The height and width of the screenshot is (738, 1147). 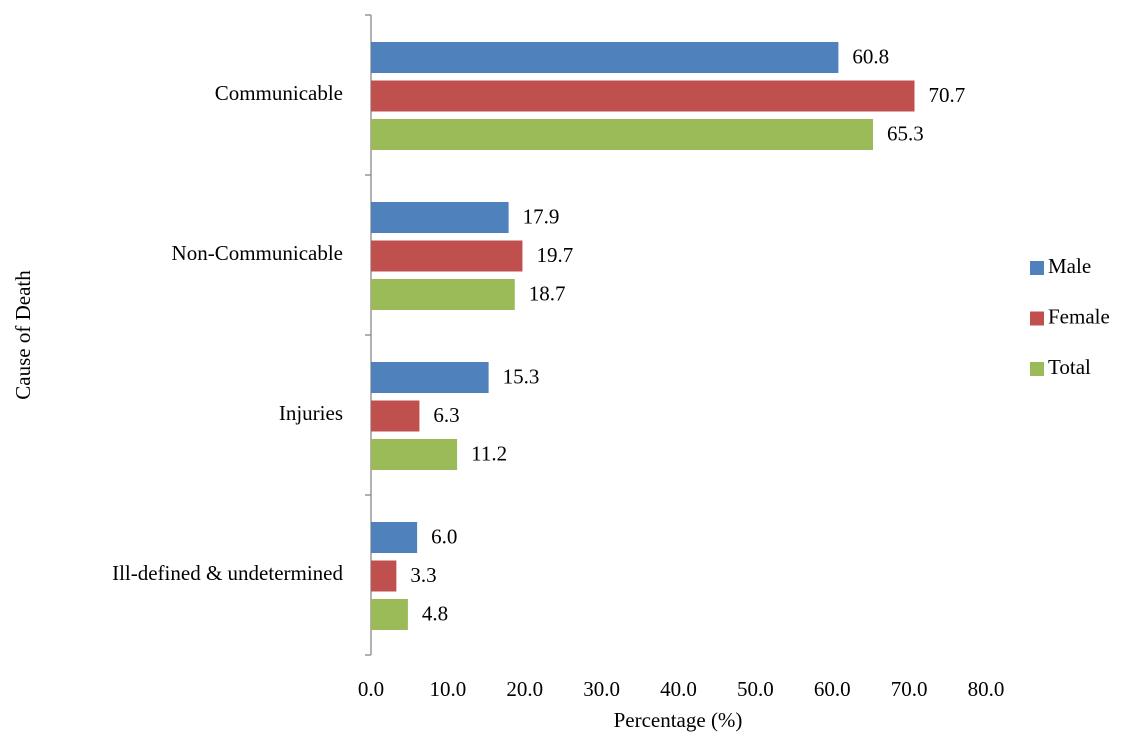 I want to click on x-tick-label: 60.0, so click(x=832, y=689).